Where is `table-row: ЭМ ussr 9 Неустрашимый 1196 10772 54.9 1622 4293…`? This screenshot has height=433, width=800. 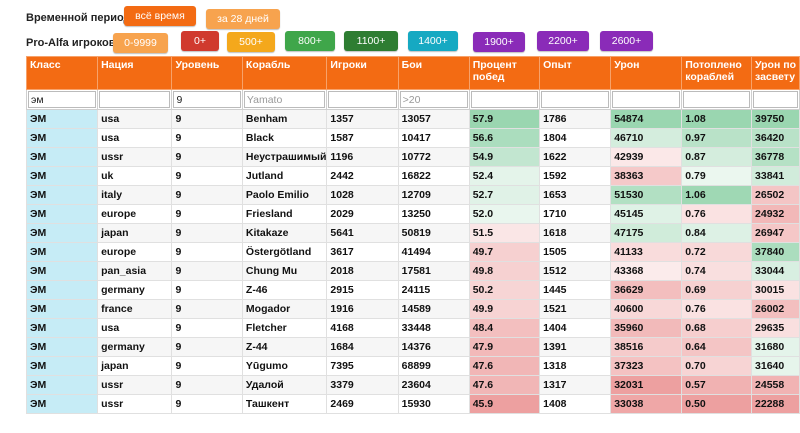 table-row: ЭМ ussr 9 Неустрашимый 1196 10772 54.9 1622 4293… is located at coordinates (412, 157).